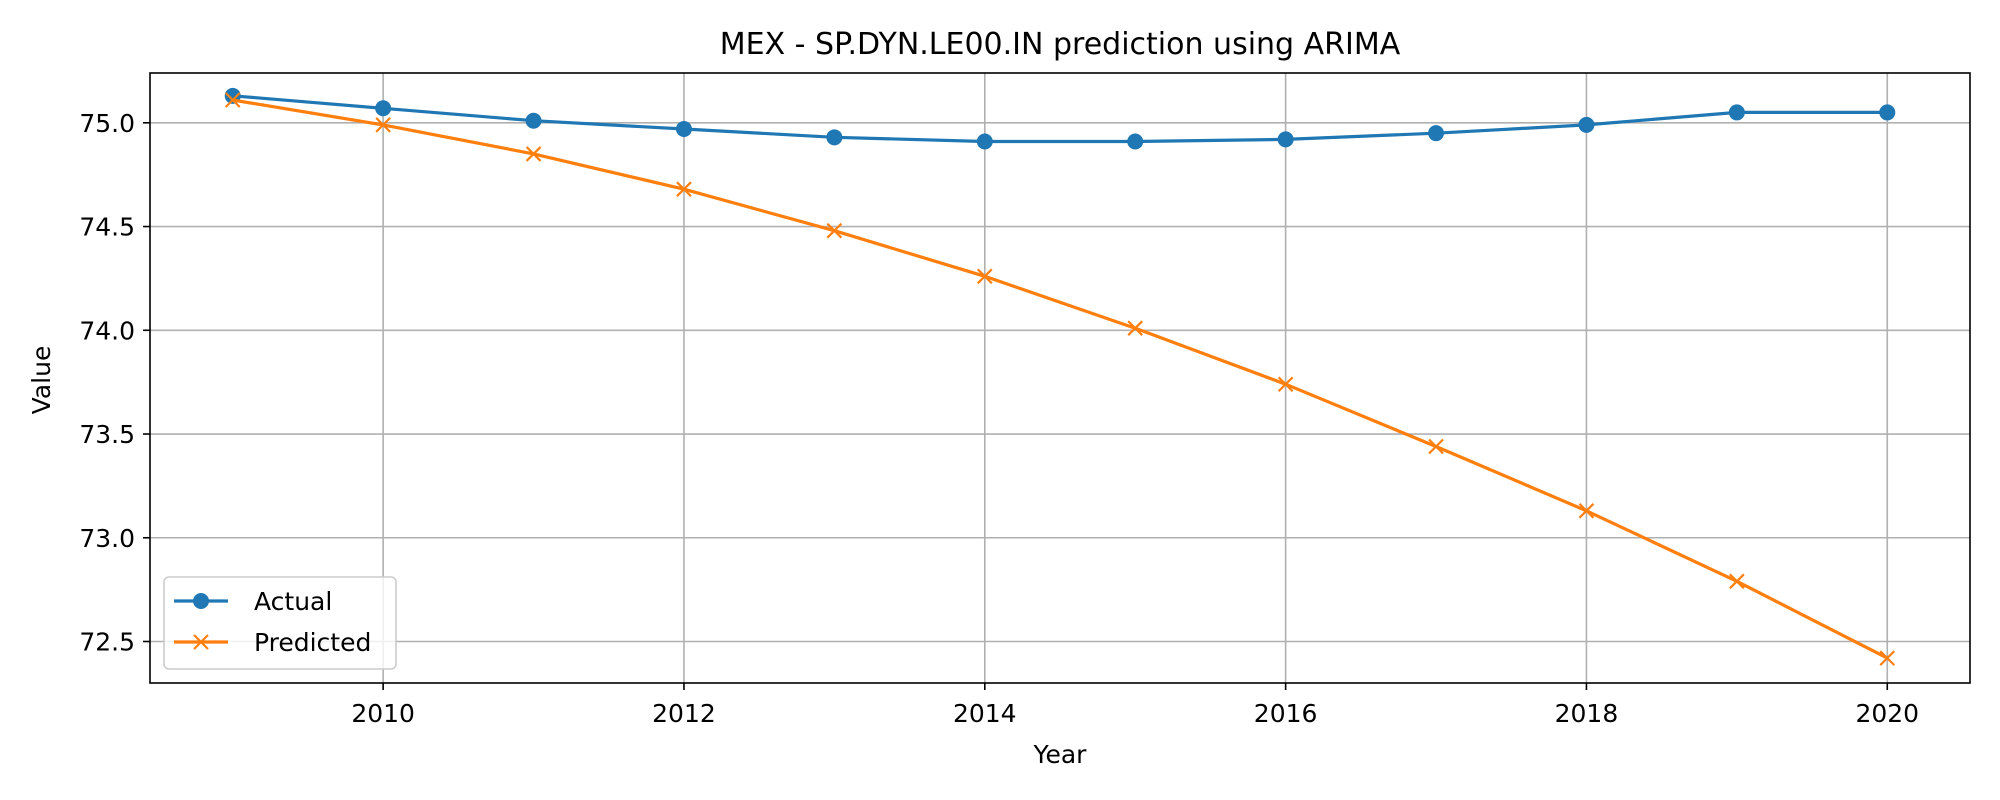 This screenshot has height=800, width=2000. I want to click on actual-line, so click(1060, 119).